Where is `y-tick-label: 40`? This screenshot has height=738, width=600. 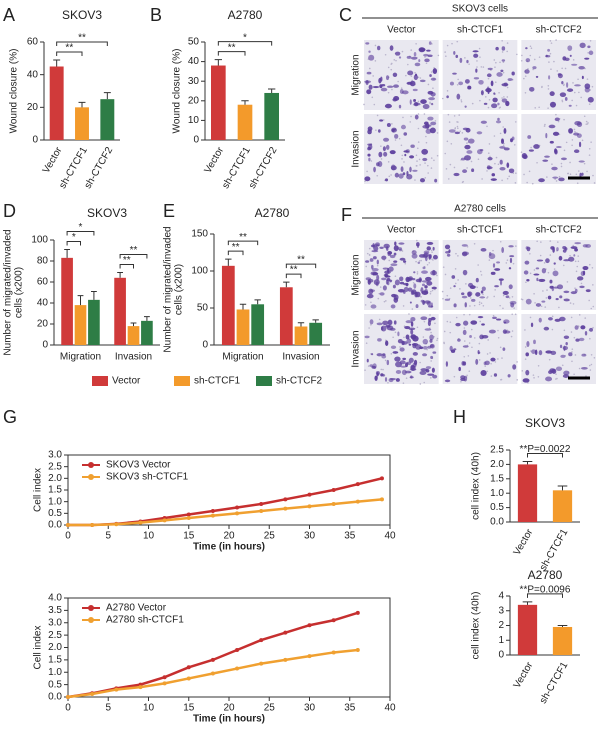 y-tick-label: 40 is located at coordinates (194, 61).